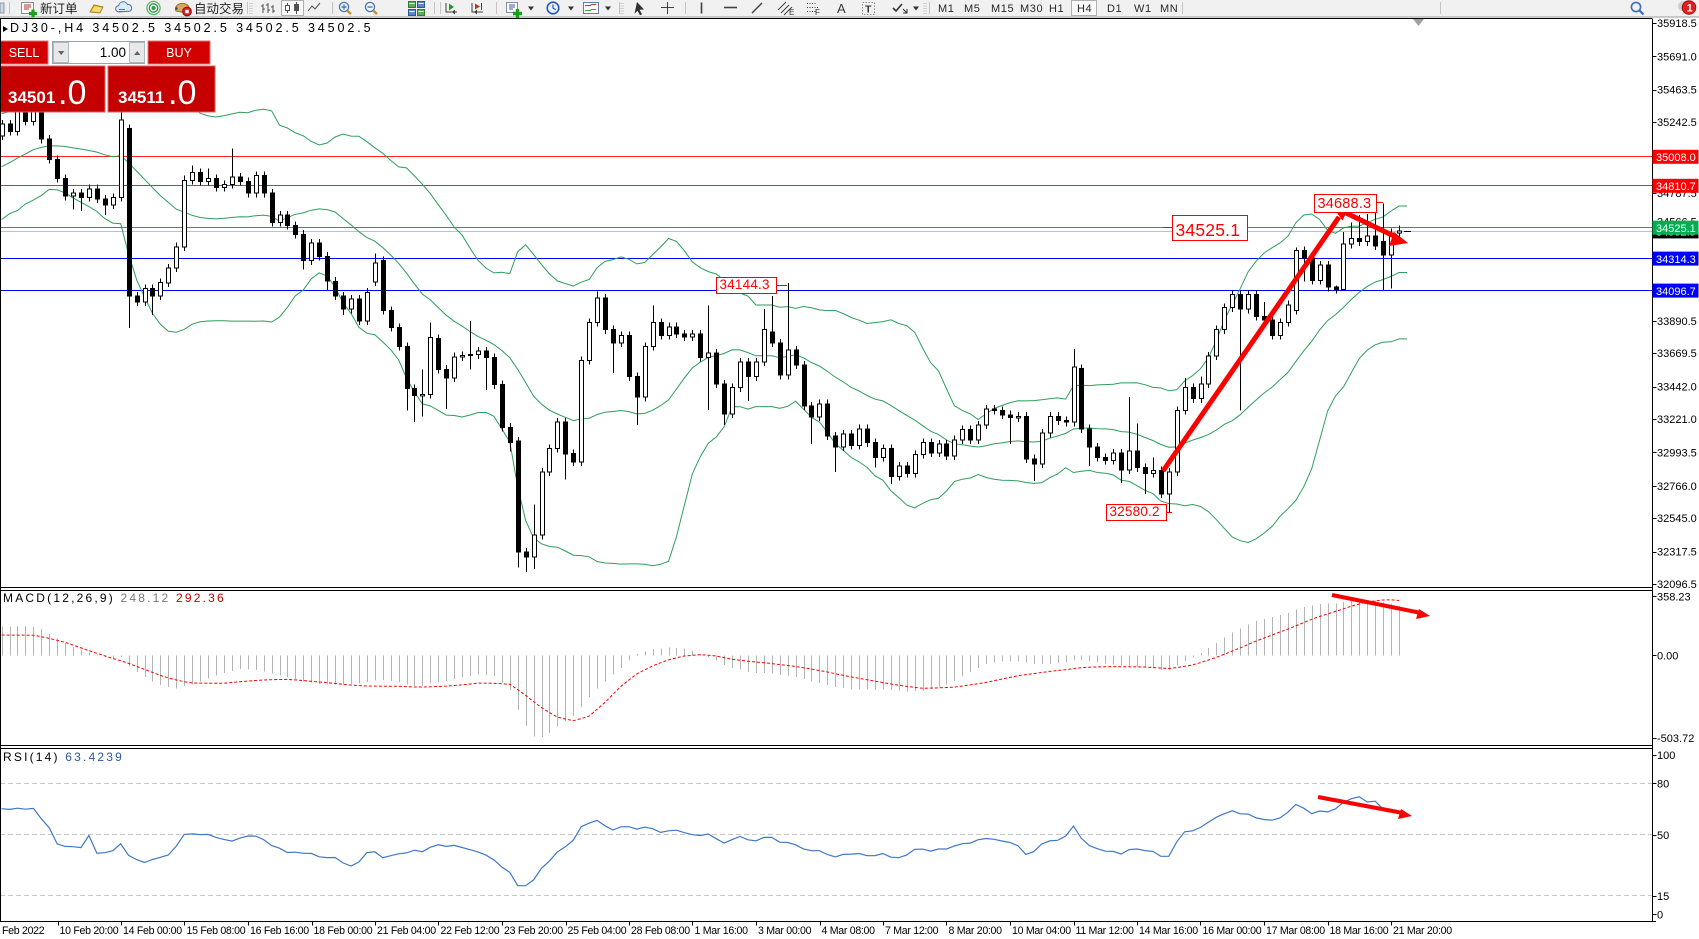 This screenshot has width=1699, height=939. I want to click on svg-text: BUY, so click(179, 53).